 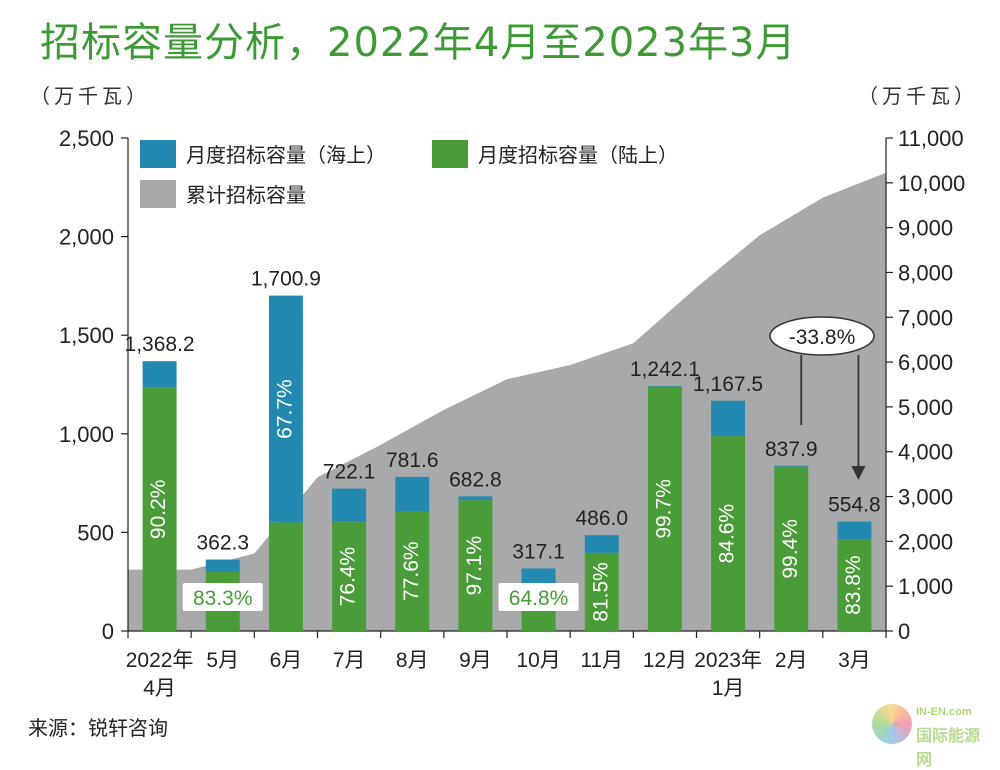 What do you see at coordinates (925, 362) in the screenshot?
I see `right-tick-label: 6,000` at bounding box center [925, 362].